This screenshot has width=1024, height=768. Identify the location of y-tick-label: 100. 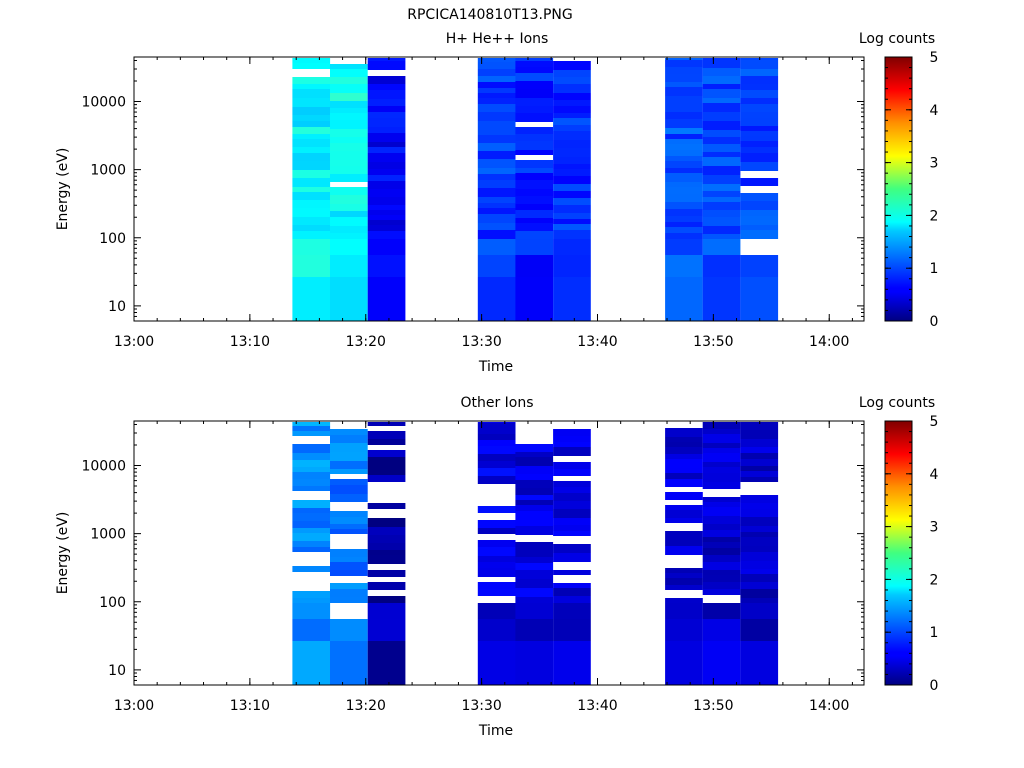
(112, 603).